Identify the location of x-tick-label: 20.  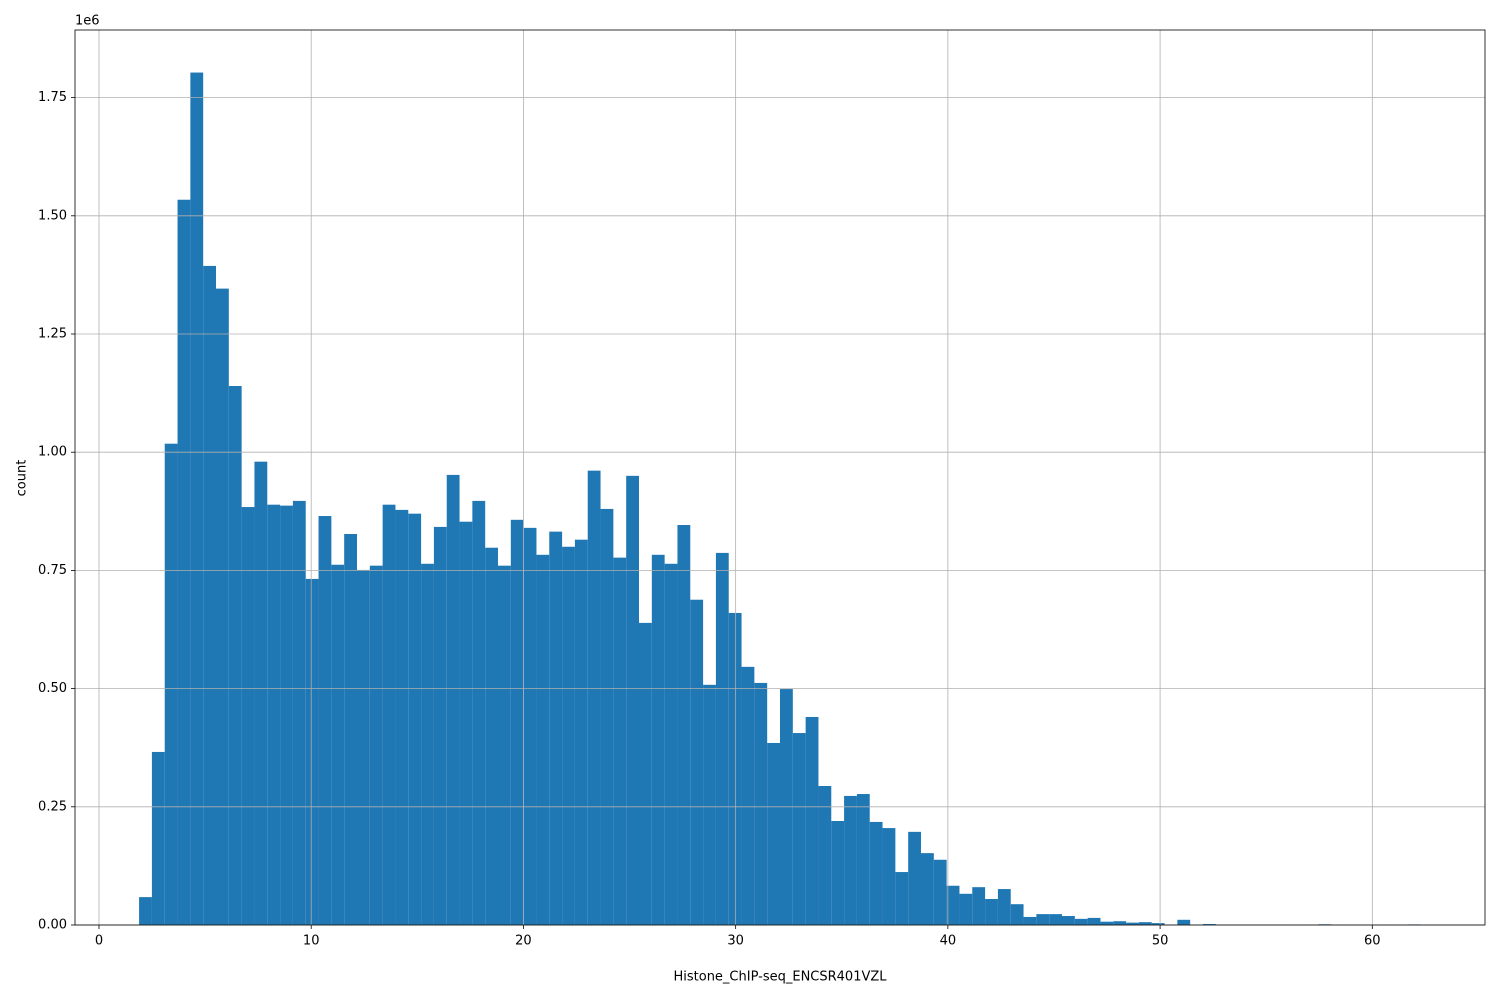
(523, 941).